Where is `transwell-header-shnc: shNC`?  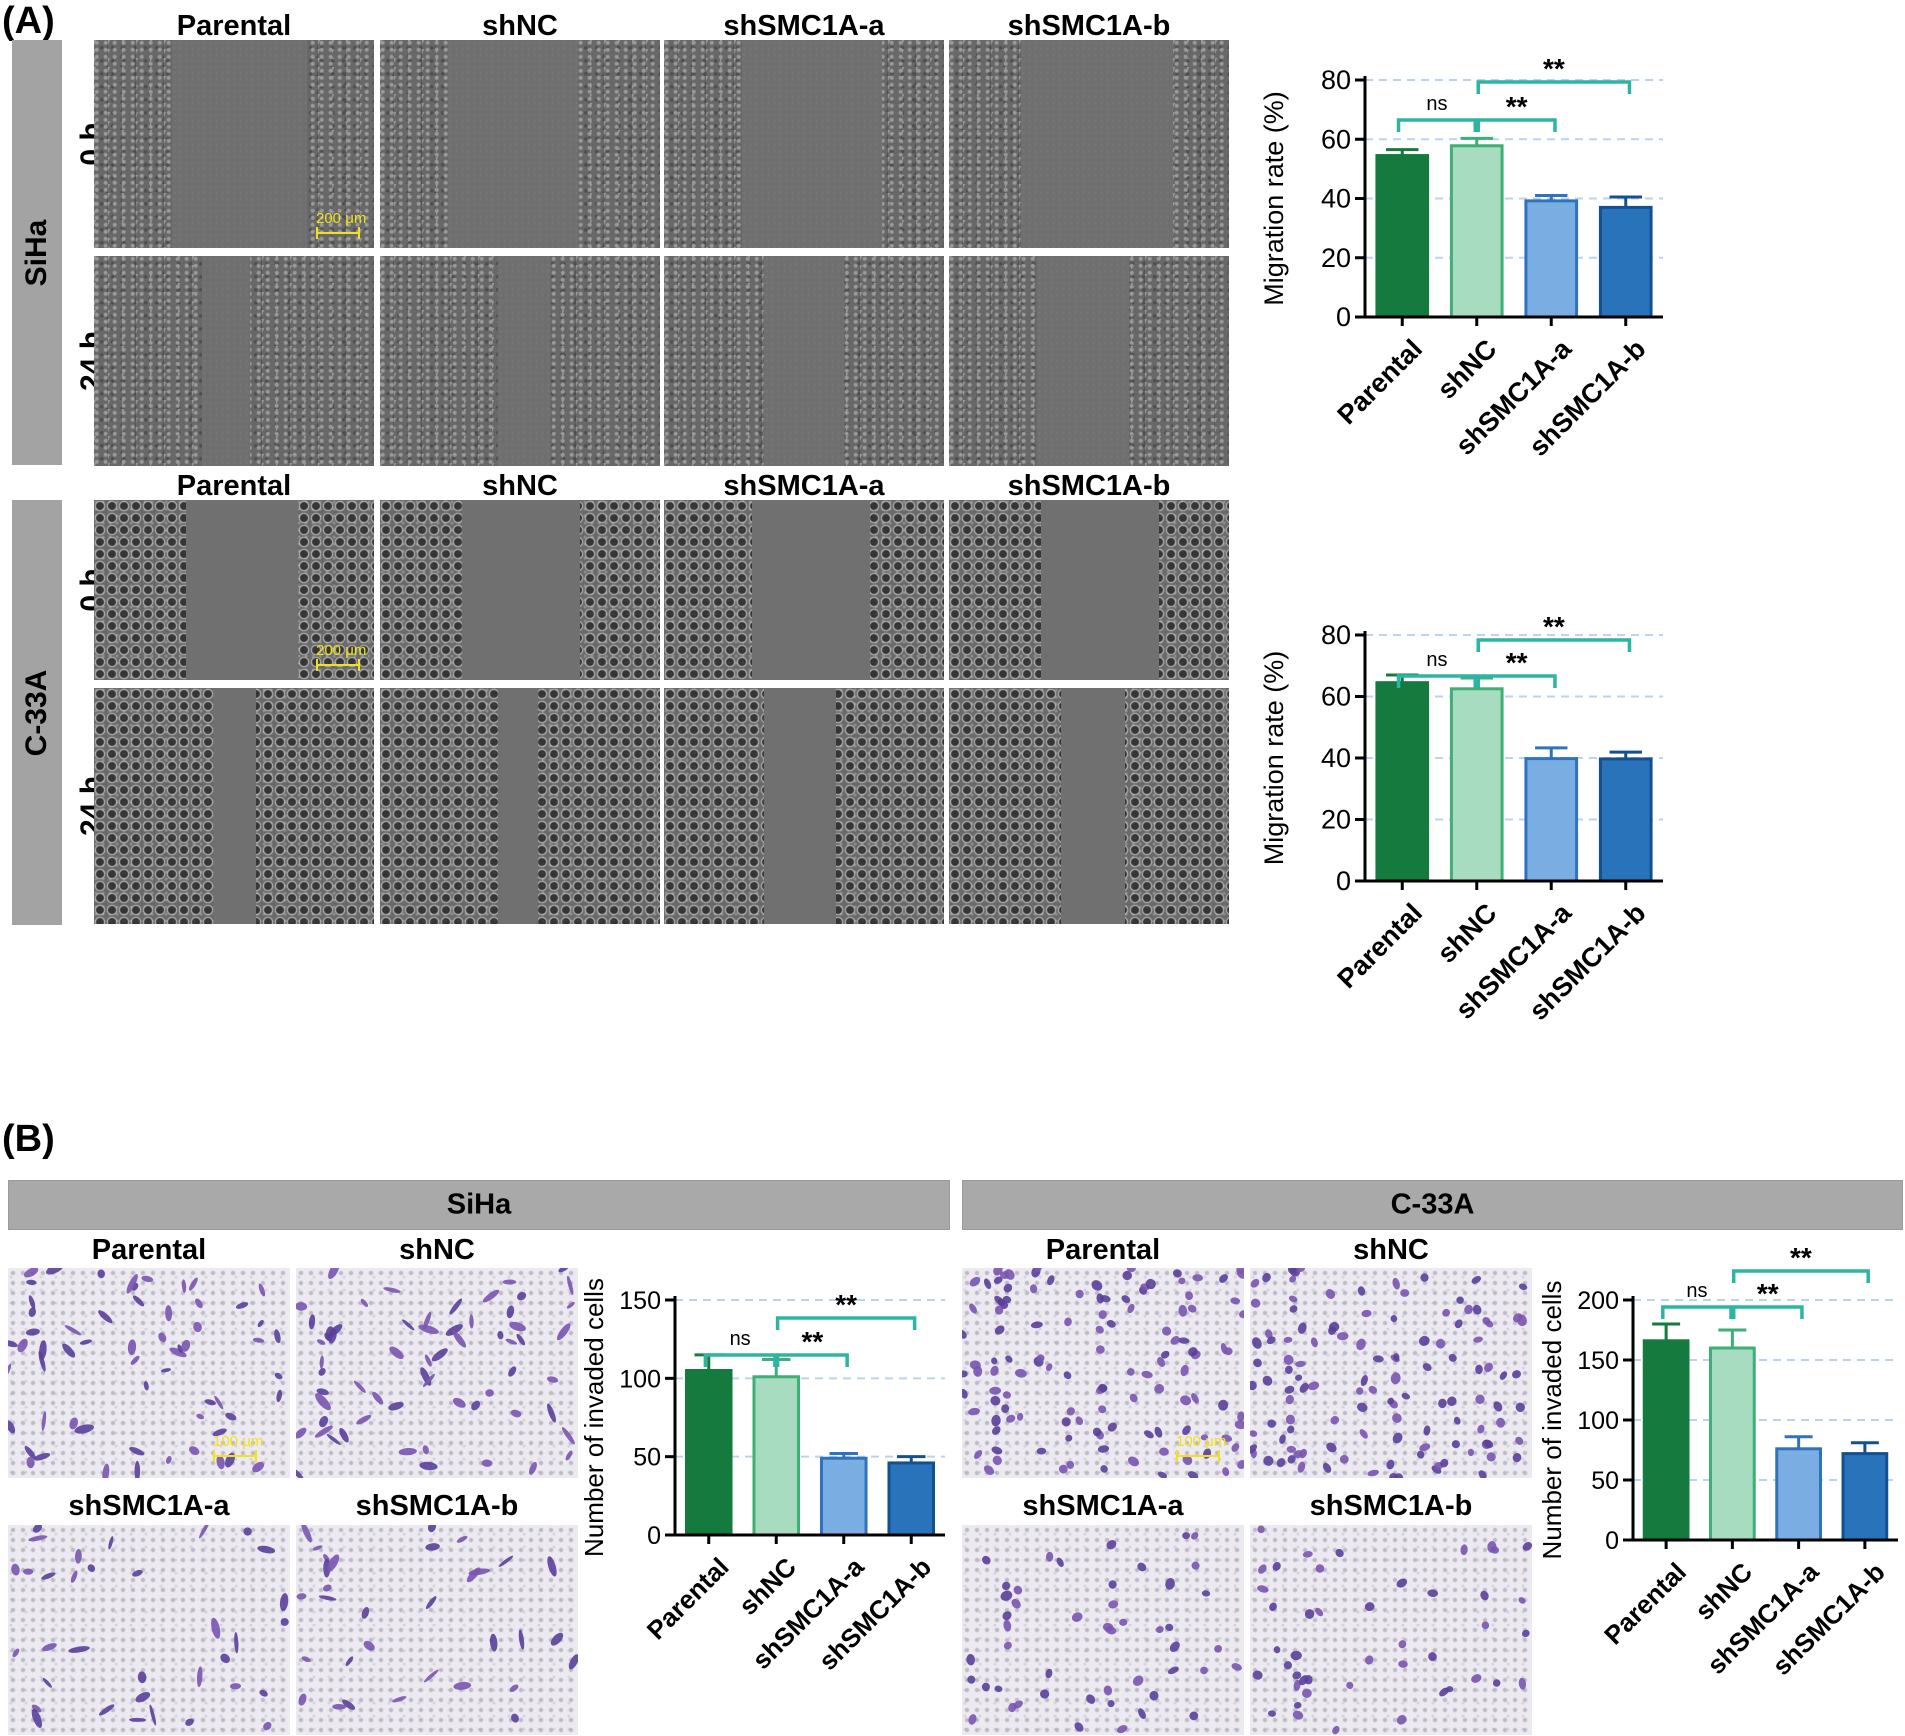 transwell-header-shnc: shNC is located at coordinates (1391, 1250).